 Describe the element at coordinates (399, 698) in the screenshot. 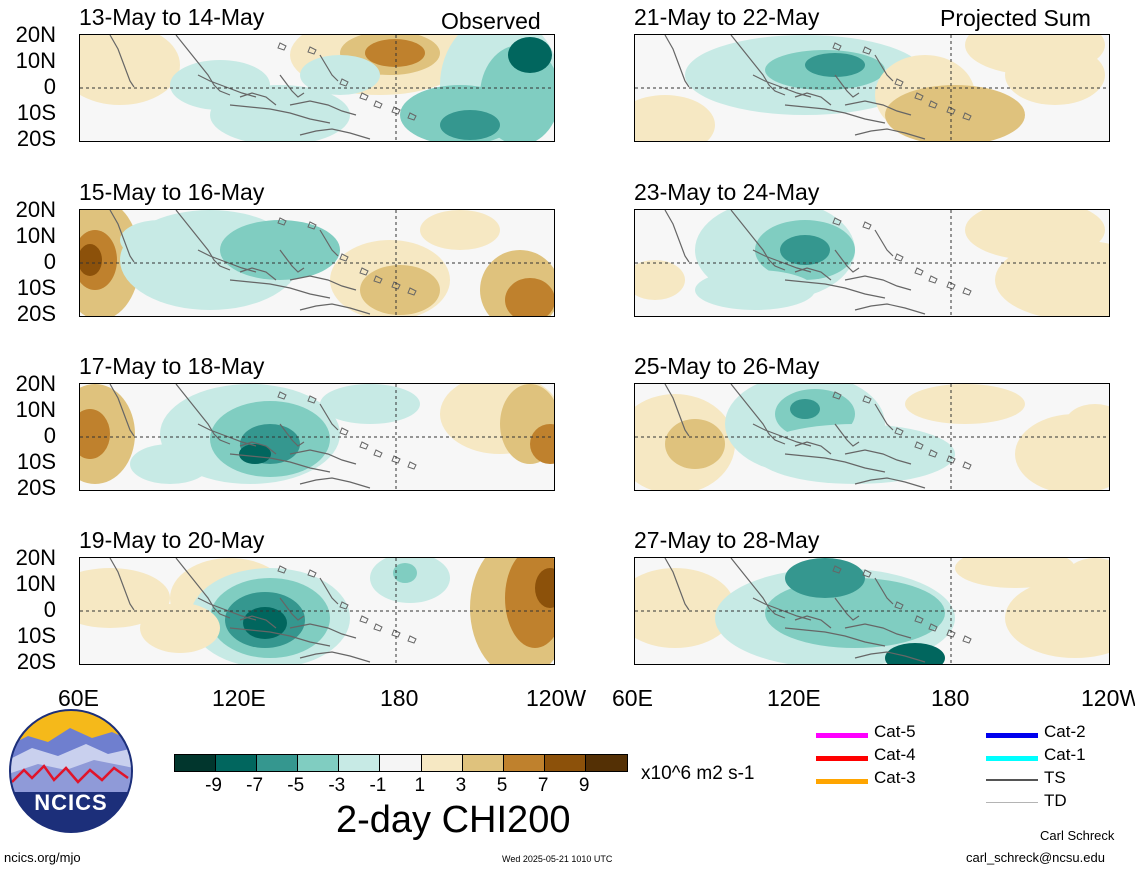

I see `lon-label-180-left: 180` at that location.